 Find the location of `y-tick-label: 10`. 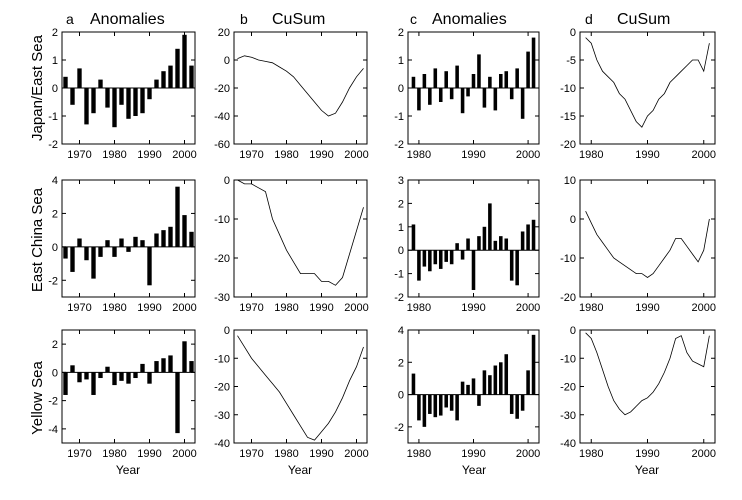

y-tick-label: 10 is located at coordinates (570, 181).